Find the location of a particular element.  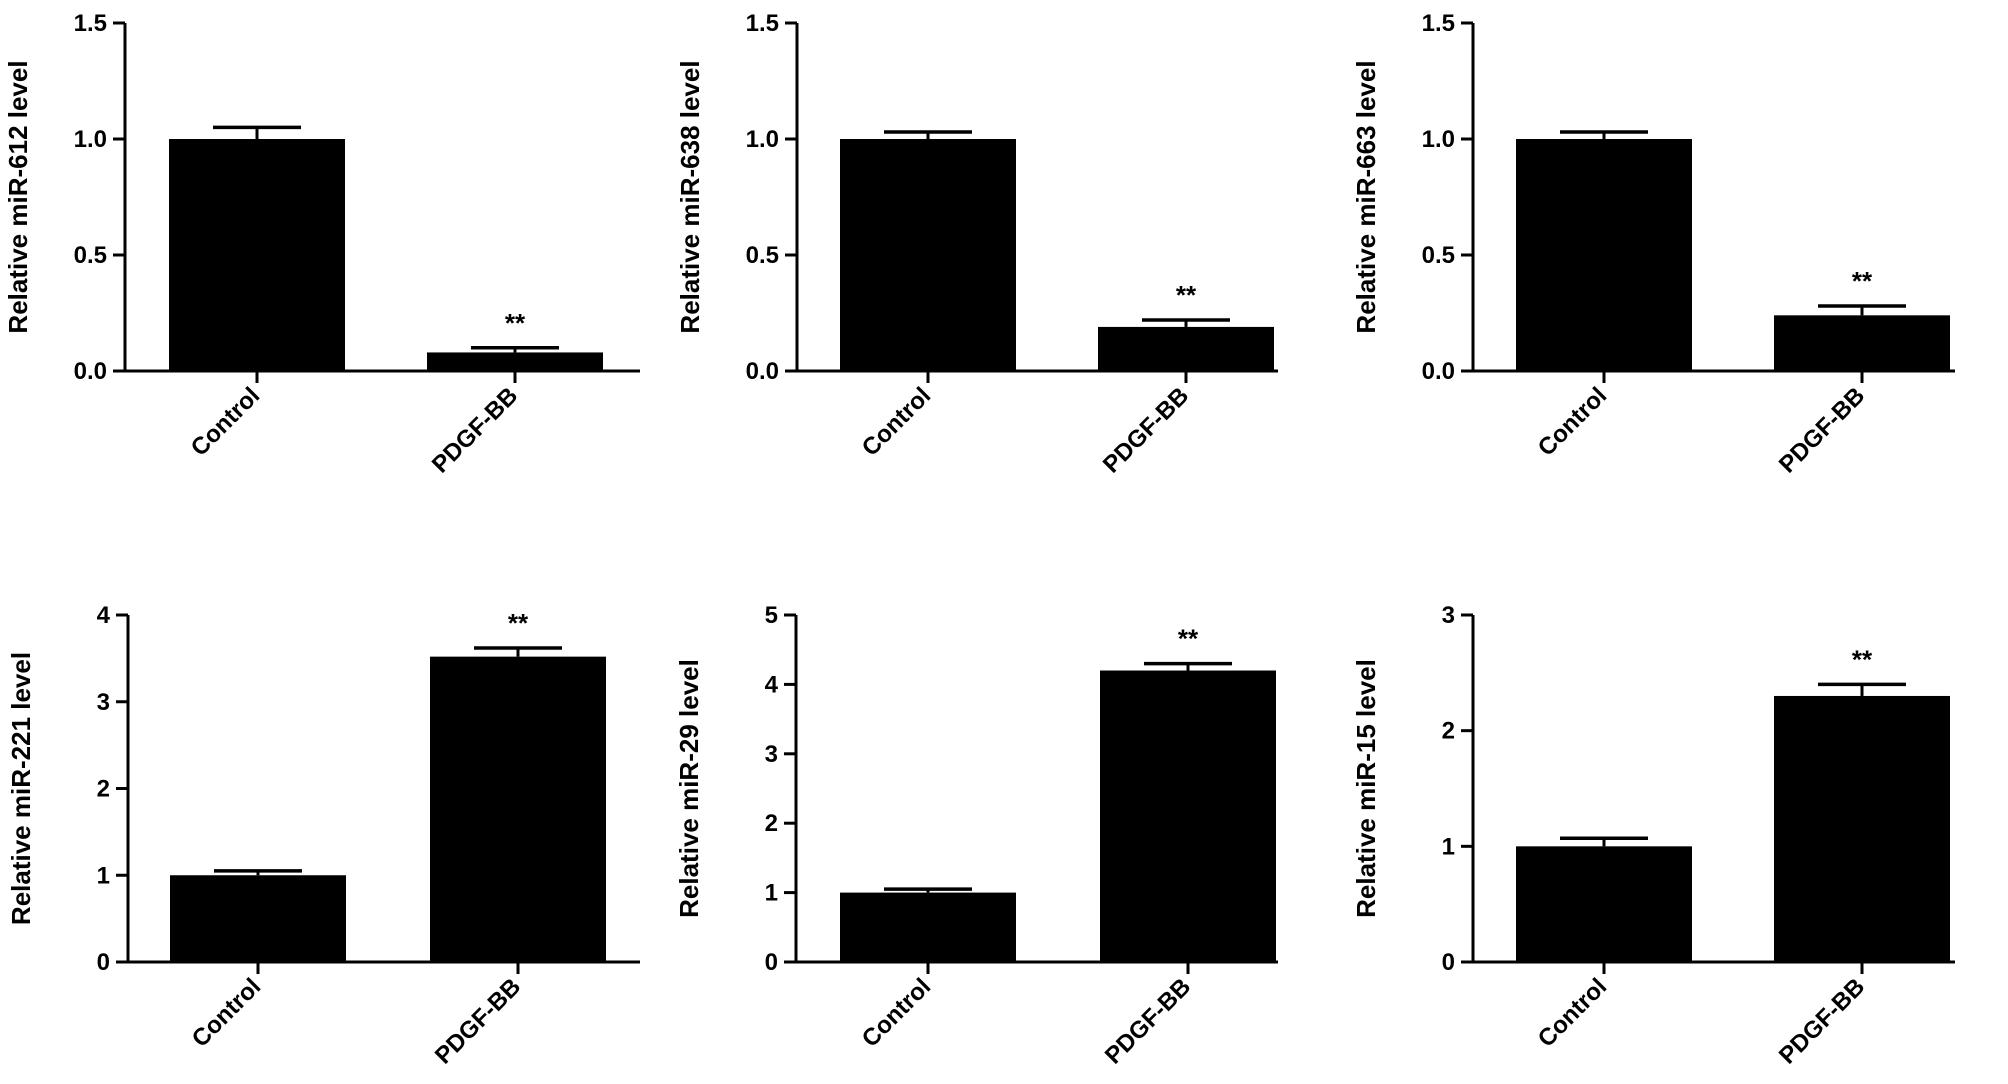

y-axis-title: Relative miR-612 level is located at coordinates (18, 196).